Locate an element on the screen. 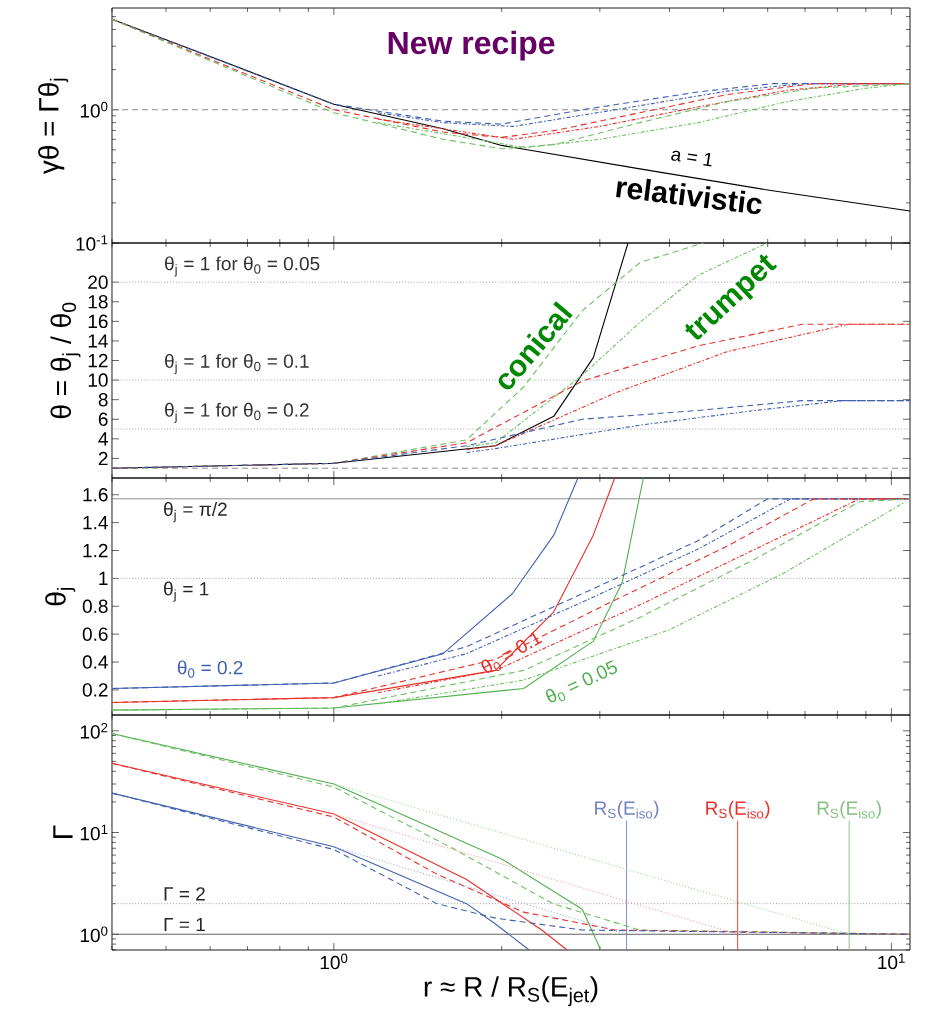 This screenshot has height=1034, width=927. y-tick-label: 6 is located at coordinates (103, 419).